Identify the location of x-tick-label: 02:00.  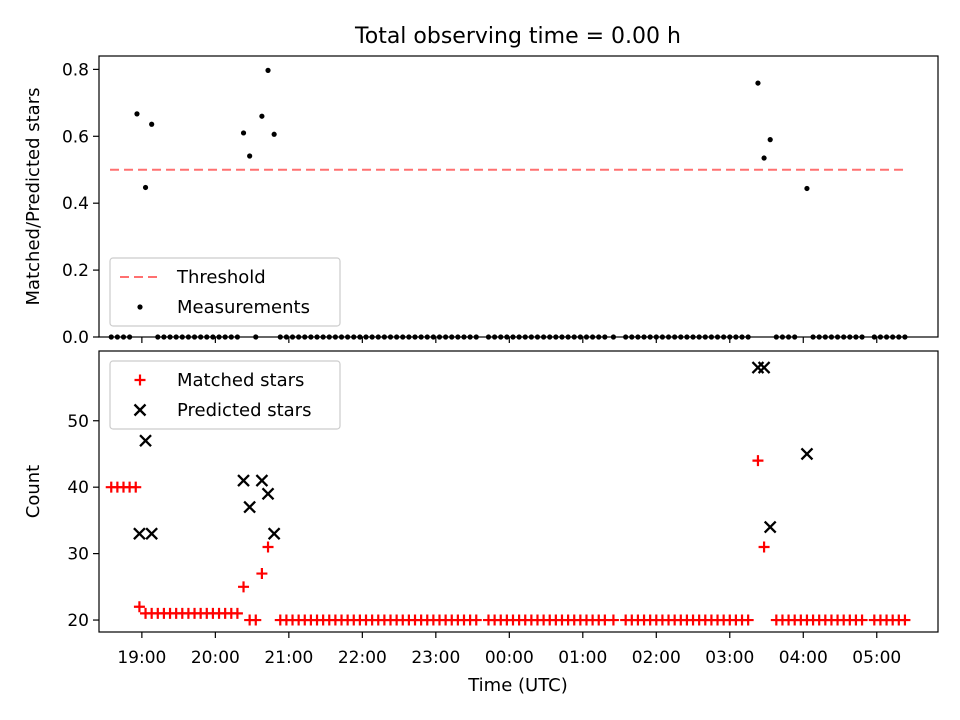
(656, 658).